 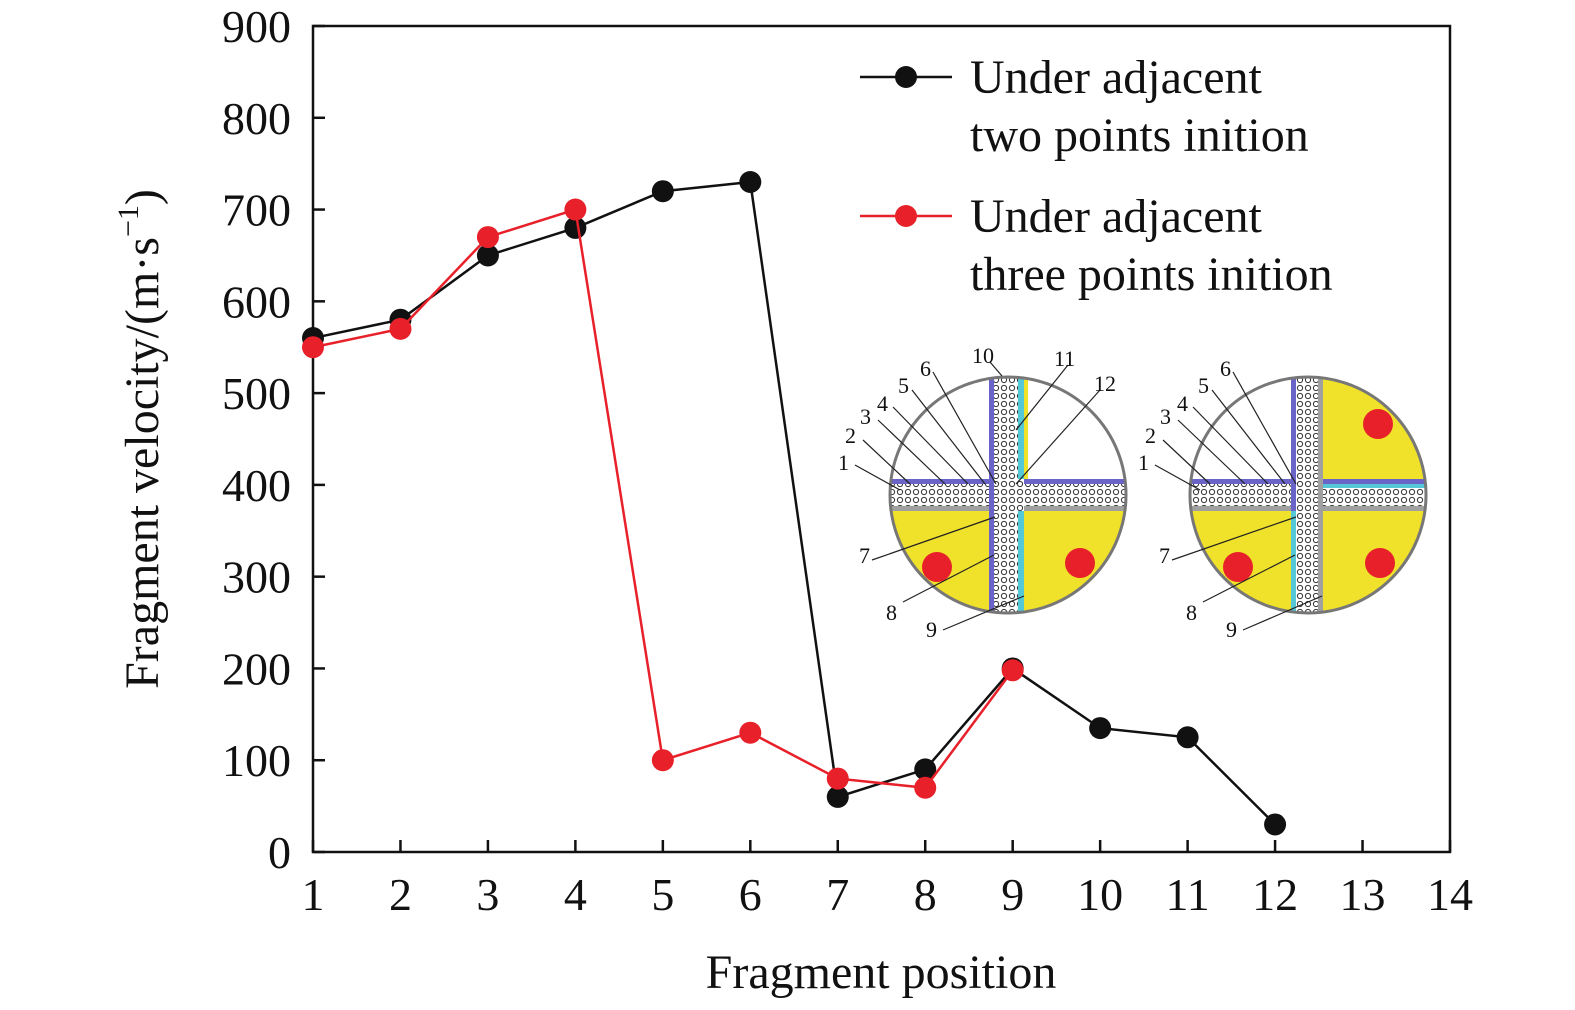 What do you see at coordinates (256, 393) in the screenshot?
I see `y-tick-label: 500` at bounding box center [256, 393].